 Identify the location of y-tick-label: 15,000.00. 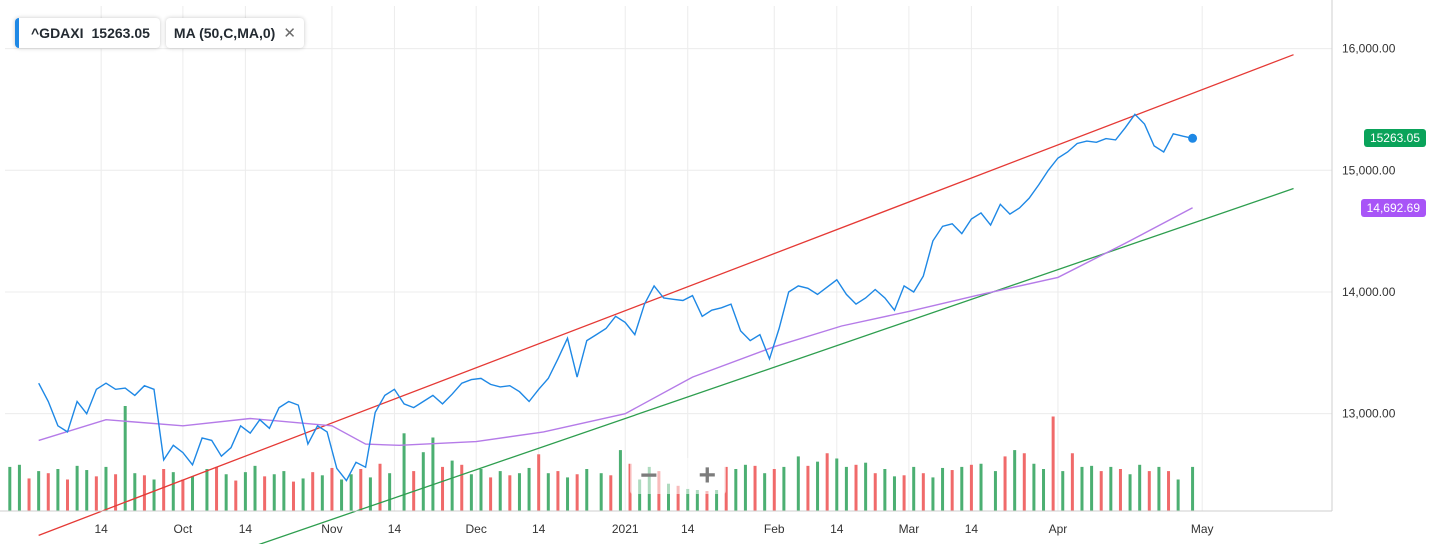
(1369, 170).